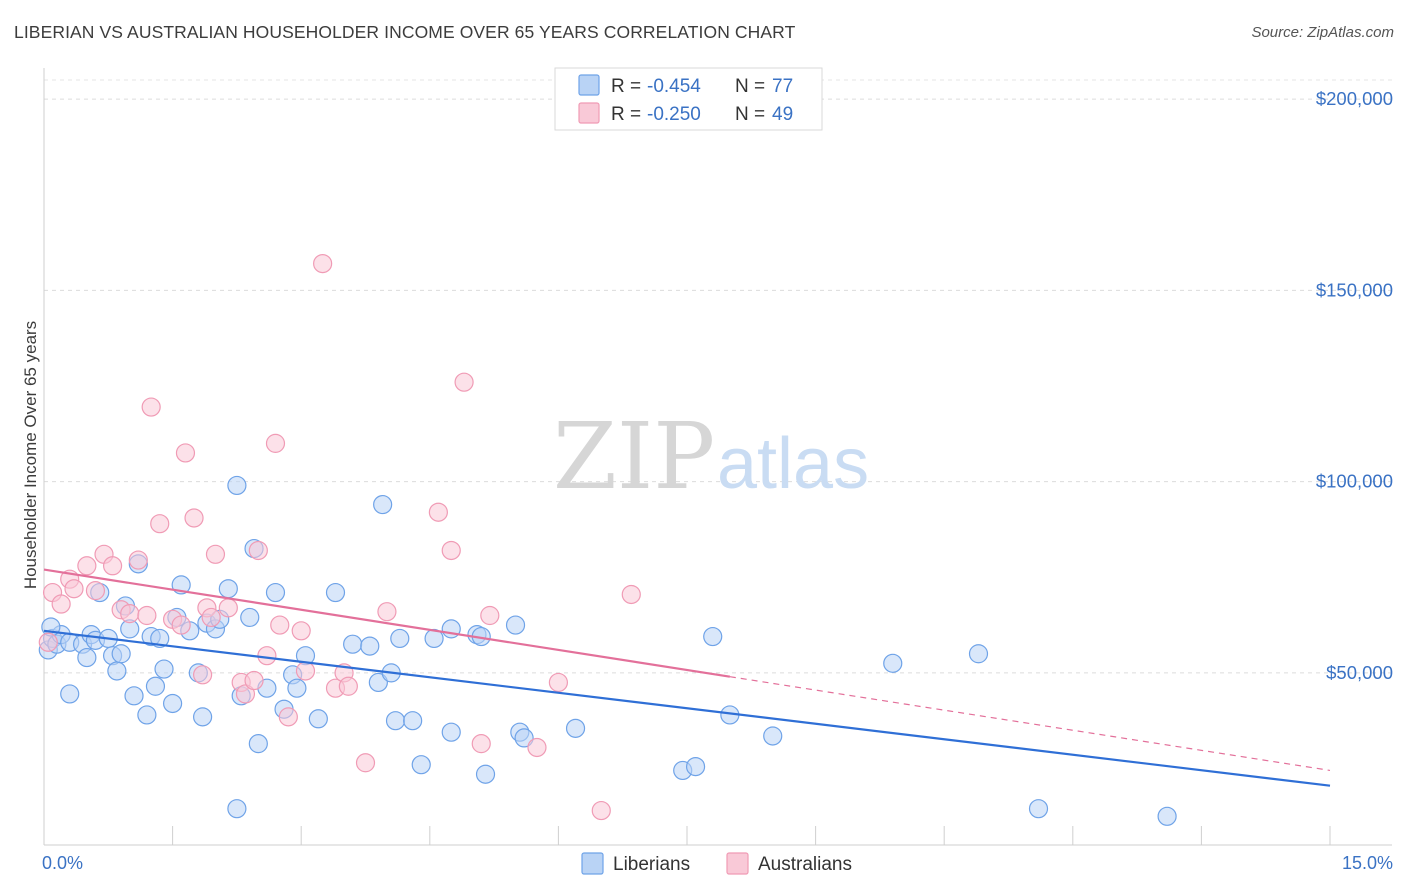 This screenshot has width=1406, height=892. Describe the element at coordinates (805, 864) in the screenshot. I see `legend-label-australians: Australians` at that location.